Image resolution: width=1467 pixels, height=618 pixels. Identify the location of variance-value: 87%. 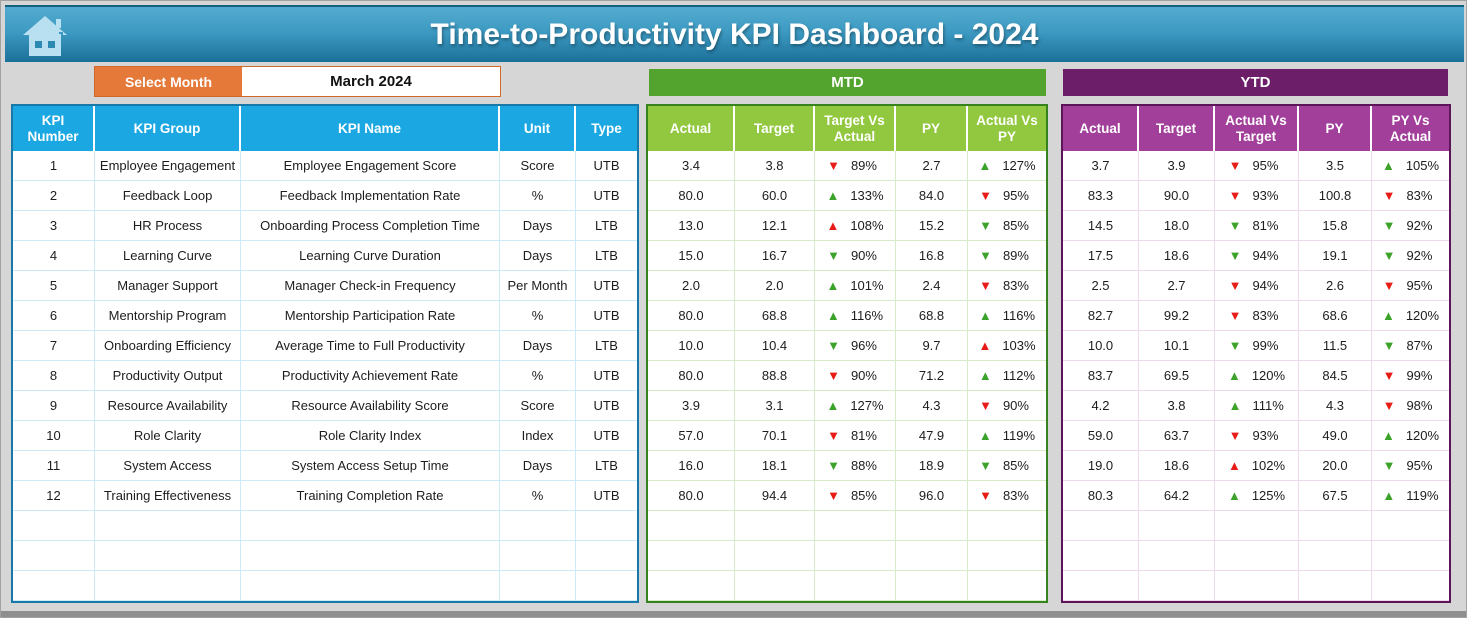
(1419, 345).